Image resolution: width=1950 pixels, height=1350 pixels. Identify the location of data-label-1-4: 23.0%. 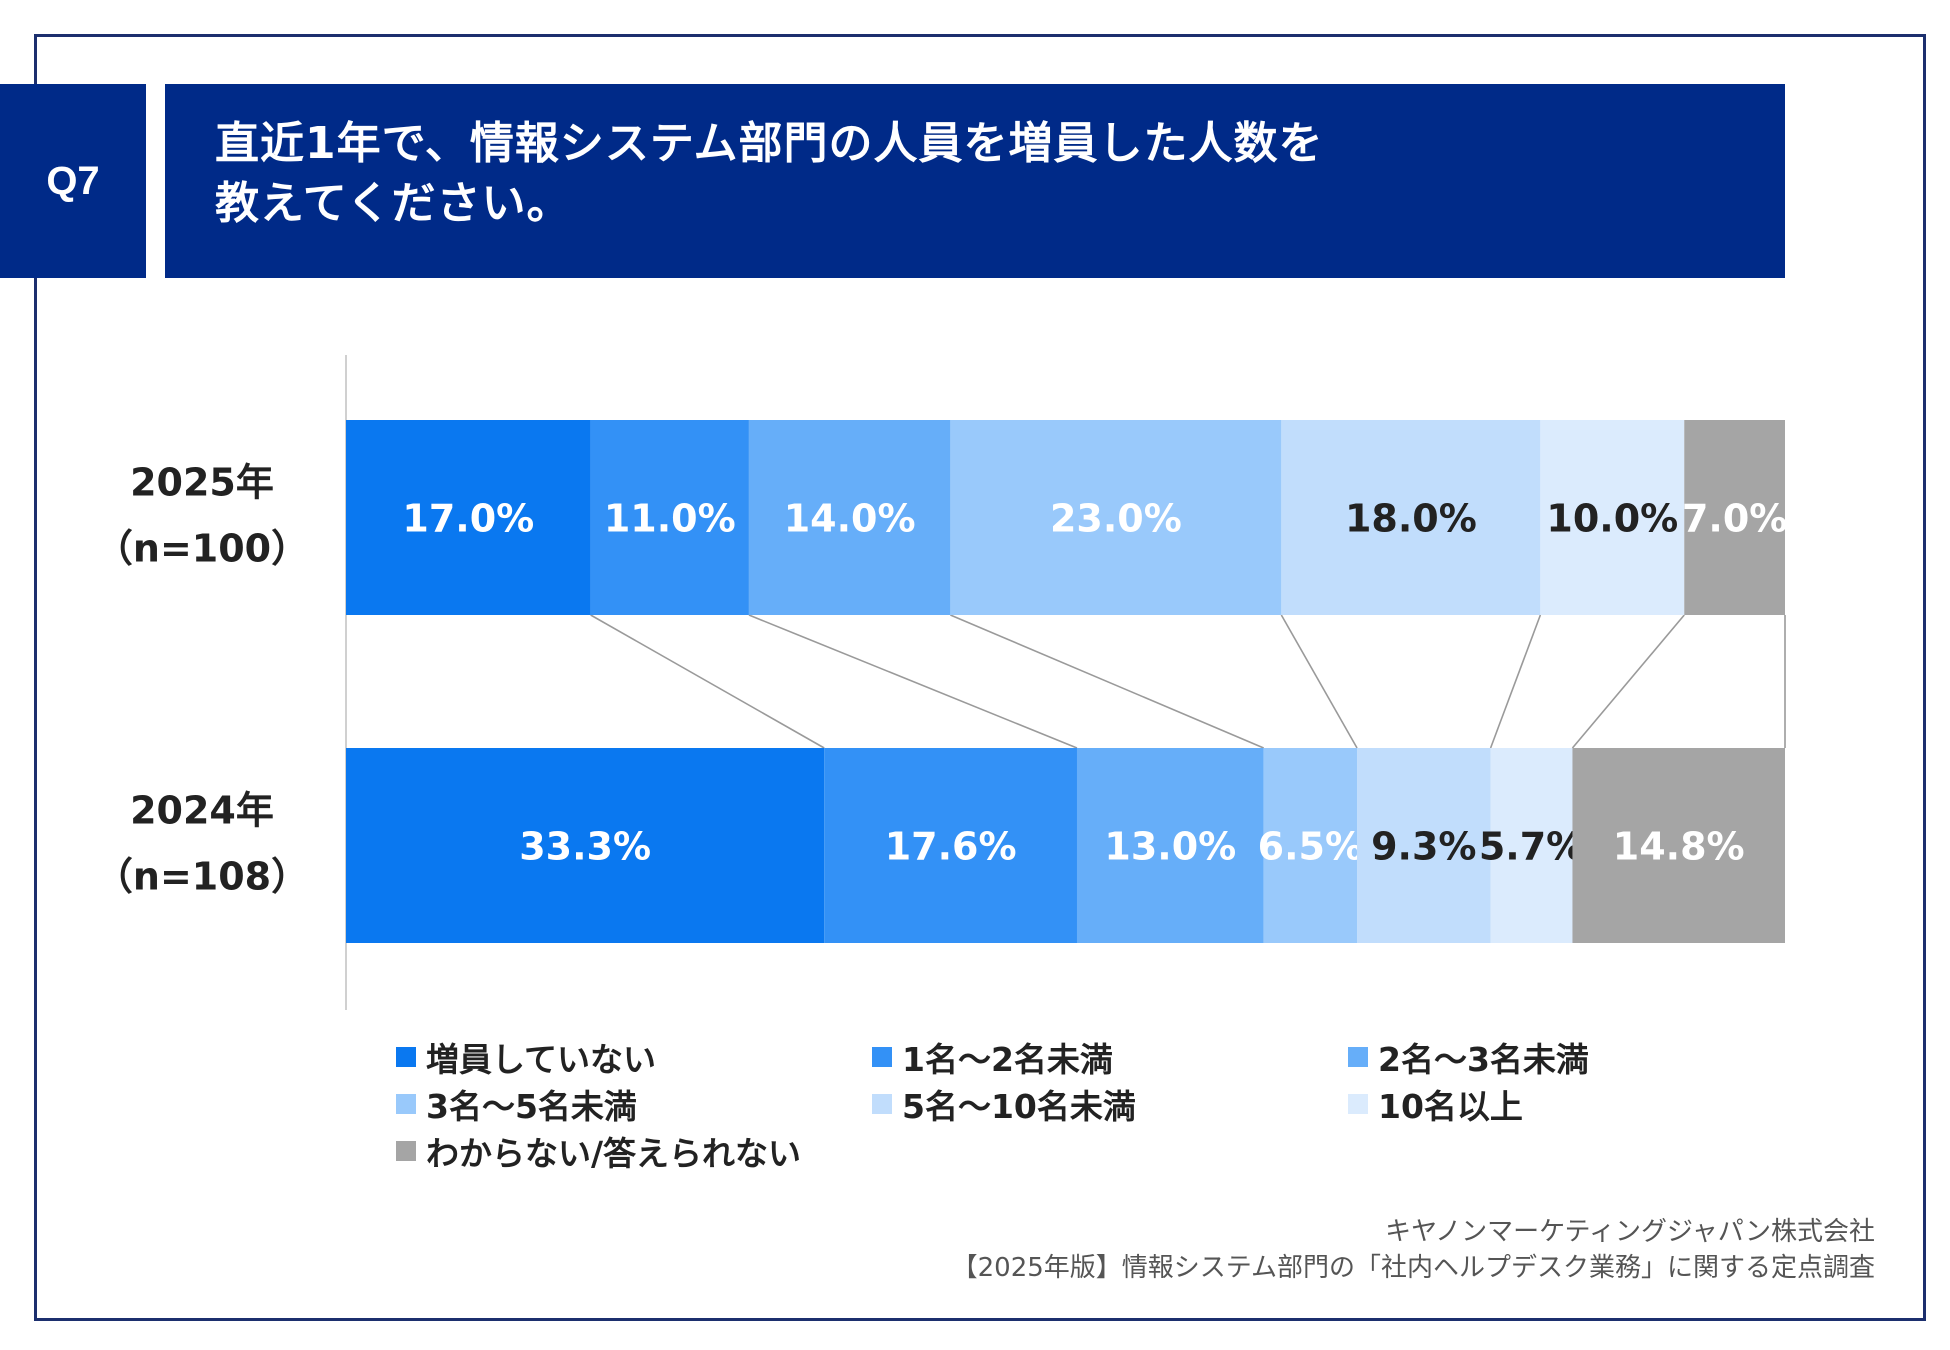
(1116, 519).